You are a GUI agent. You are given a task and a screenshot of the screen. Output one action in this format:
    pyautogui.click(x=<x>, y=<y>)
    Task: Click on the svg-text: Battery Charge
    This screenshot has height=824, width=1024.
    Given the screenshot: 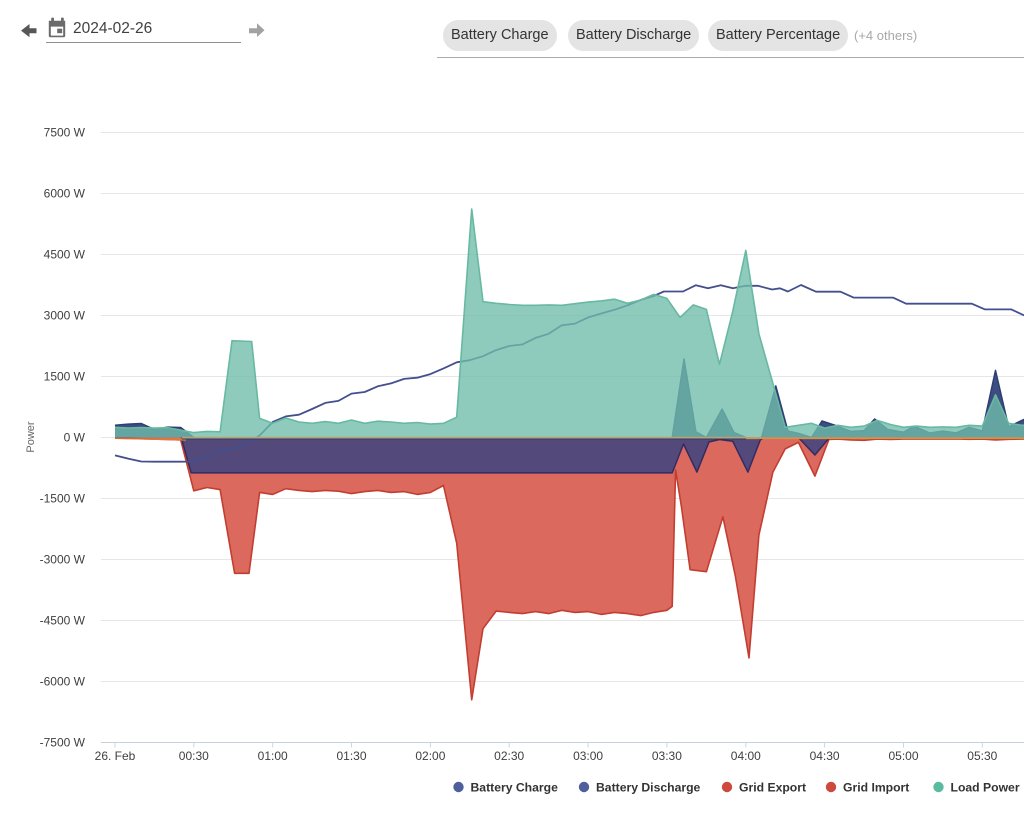 What is the action you would take?
    pyautogui.click(x=515, y=787)
    